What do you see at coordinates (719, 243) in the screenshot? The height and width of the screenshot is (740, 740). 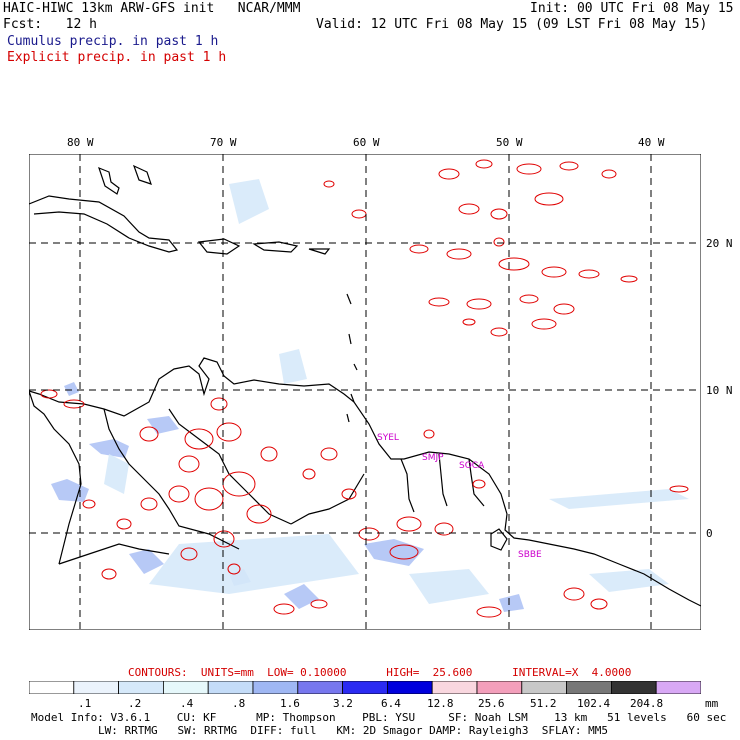 I see `lat-label-20n: 20 N` at bounding box center [719, 243].